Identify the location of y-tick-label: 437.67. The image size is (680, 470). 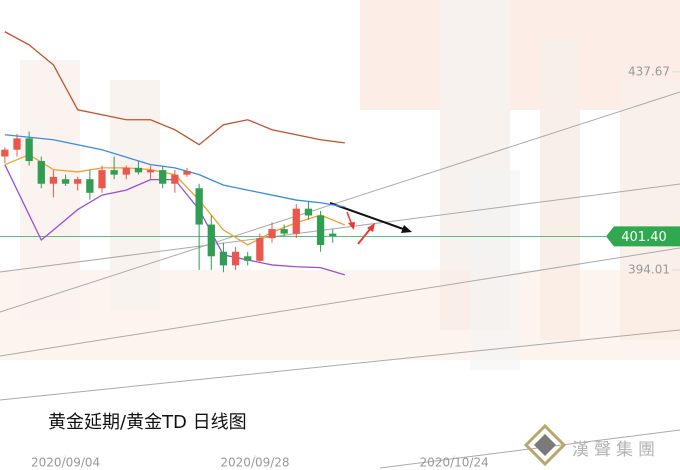
(649, 71).